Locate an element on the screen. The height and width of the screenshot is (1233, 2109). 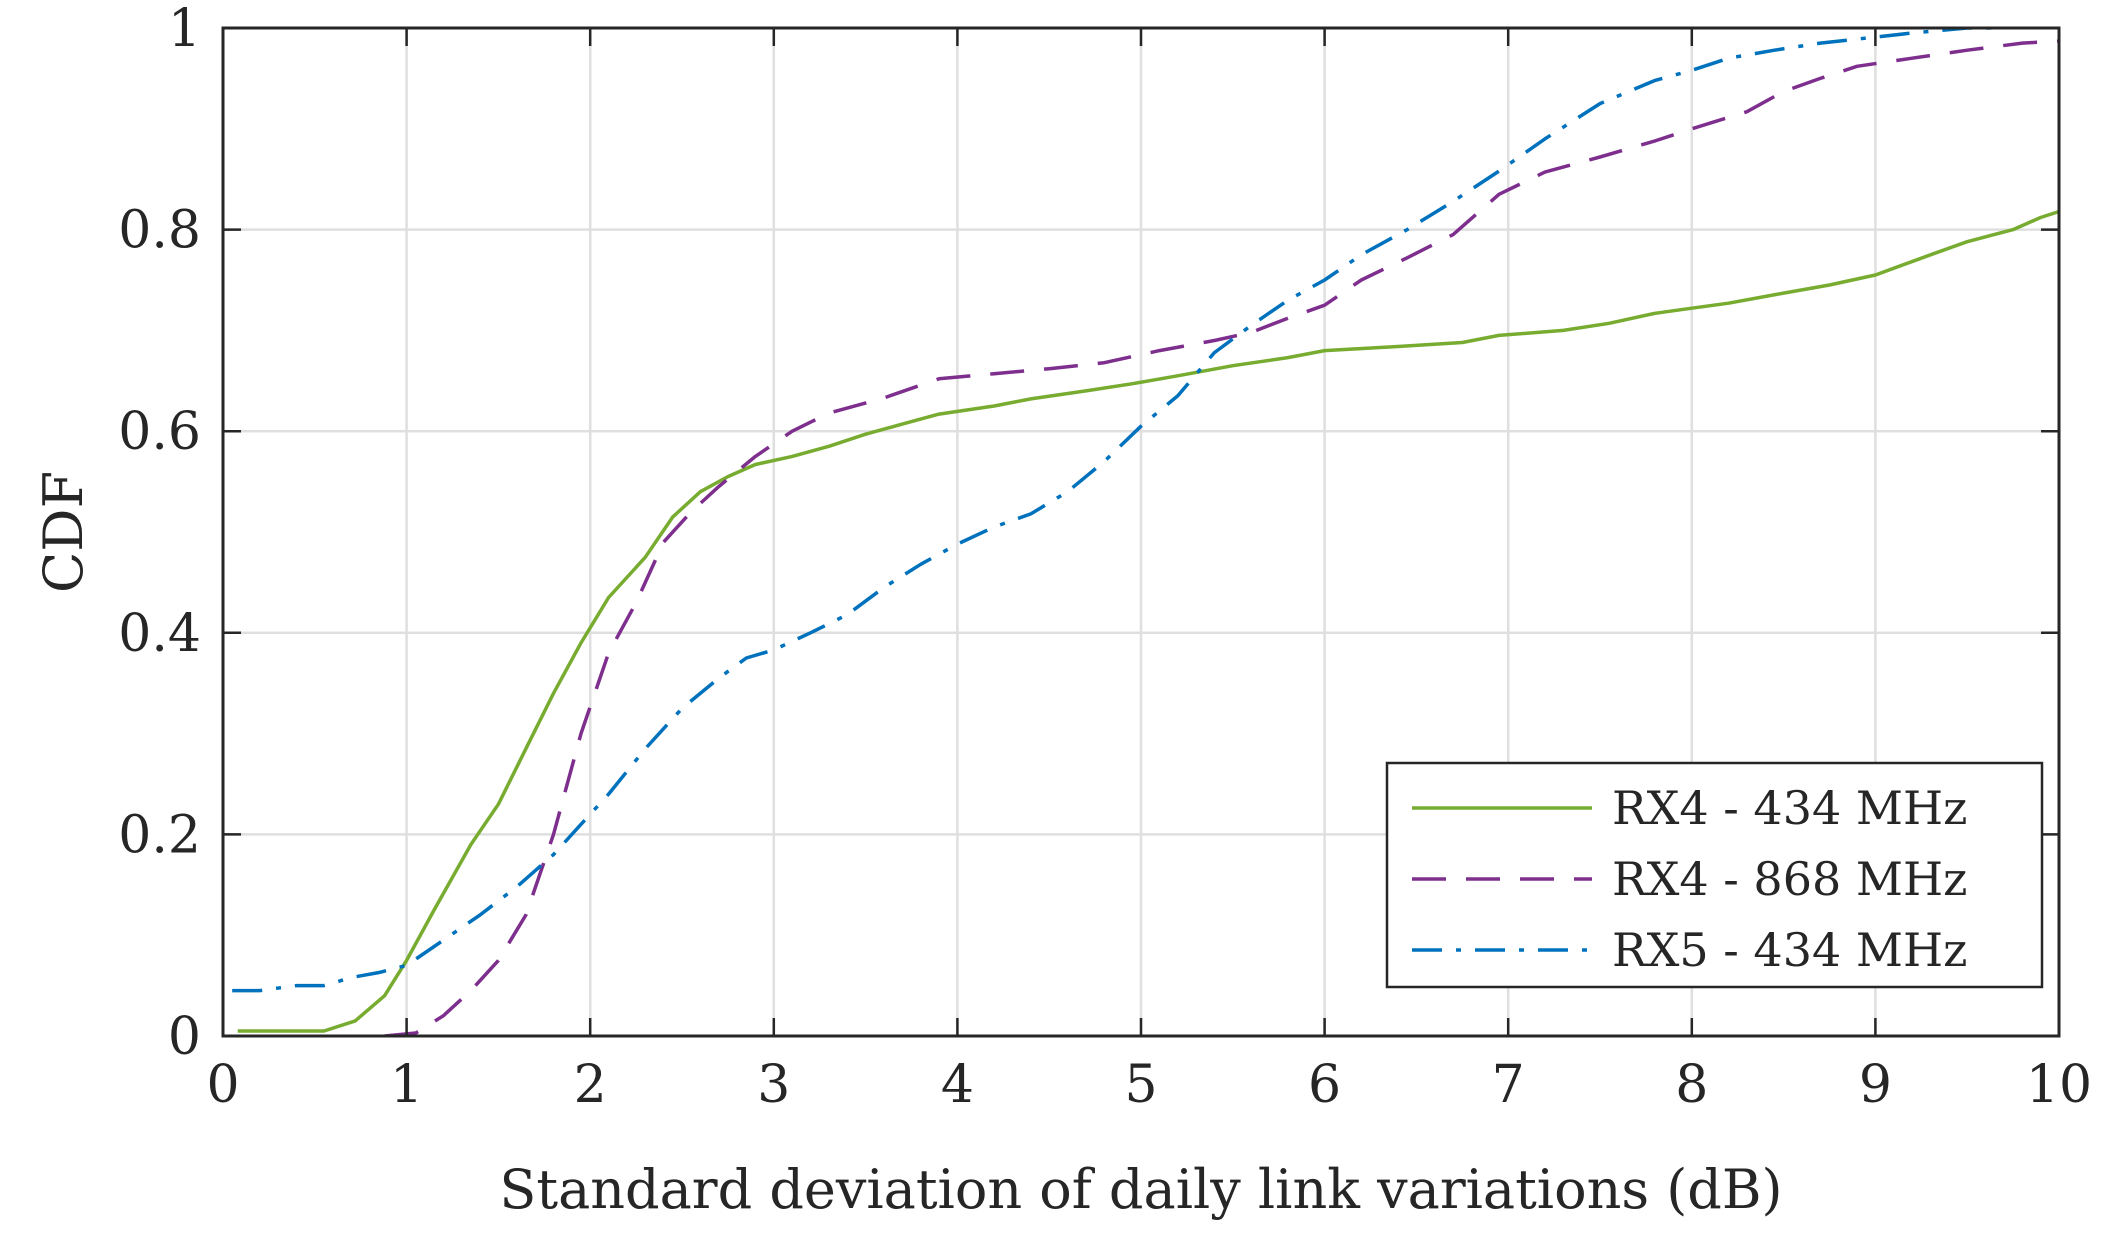
x-tick-label: 7 is located at coordinates (1508, 1085).